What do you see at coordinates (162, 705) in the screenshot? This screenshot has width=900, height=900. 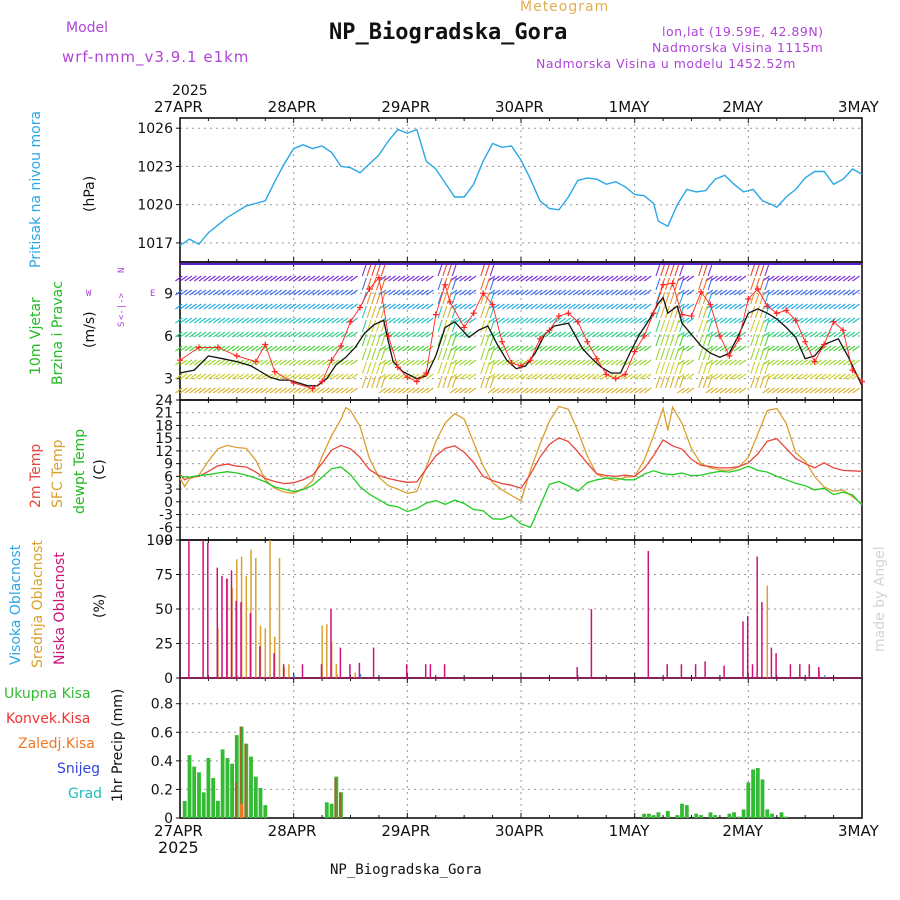 I see `y-tick-label: 0.8` at bounding box center [162, 705].